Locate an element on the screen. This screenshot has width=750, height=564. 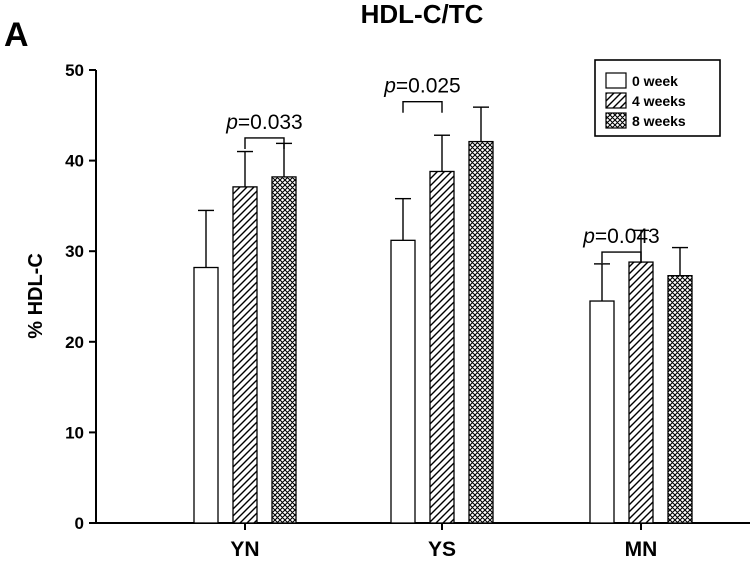
p-value-label-YS: p=0.025 is located at coordinates (422, 86).